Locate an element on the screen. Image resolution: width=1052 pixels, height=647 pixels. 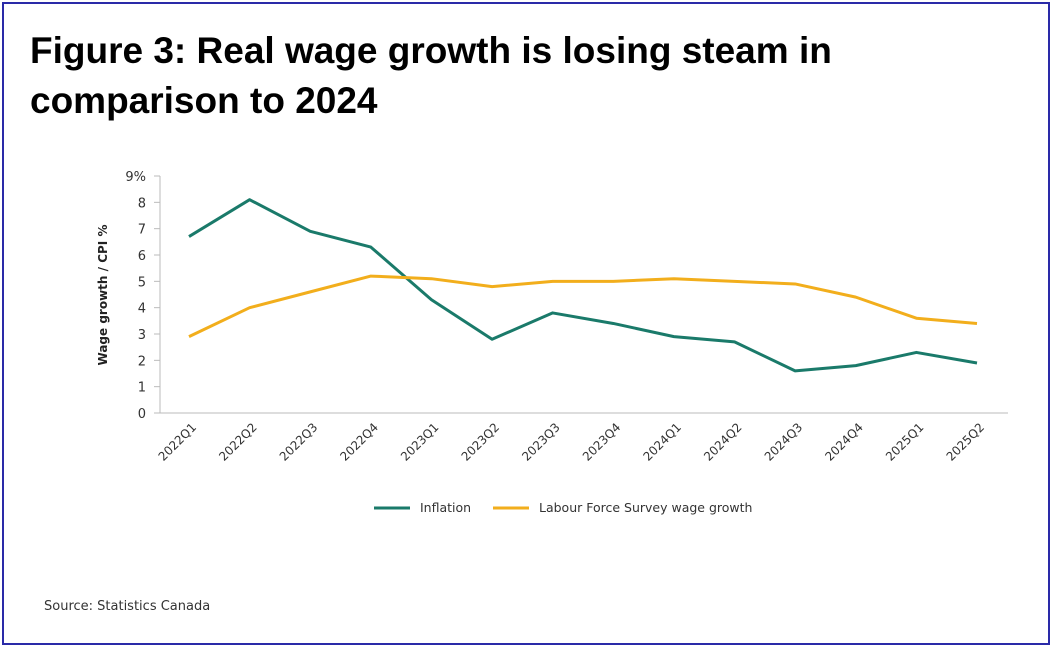
y-tick-label: 5 is located at coordinates (142, 282).